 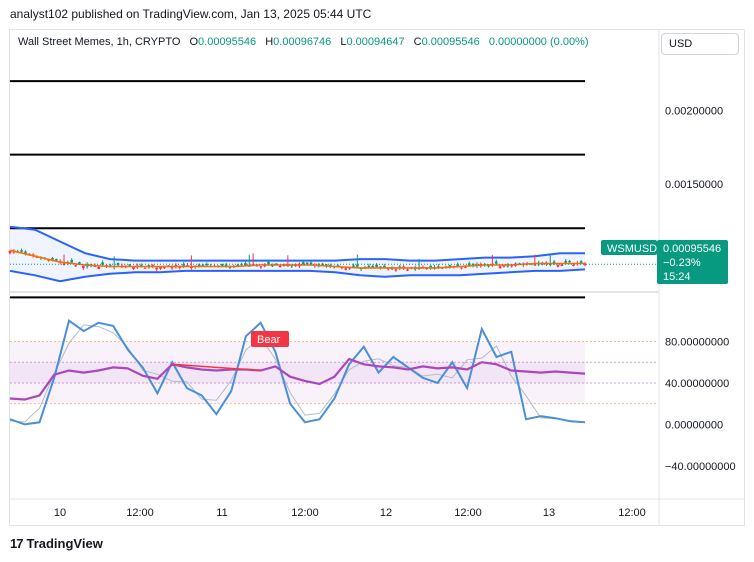 What do you see at coordinates (632, 249) in the screenshot?
I see `price-tag-ticker: WSMUSD` at bounding box center [632, 249].